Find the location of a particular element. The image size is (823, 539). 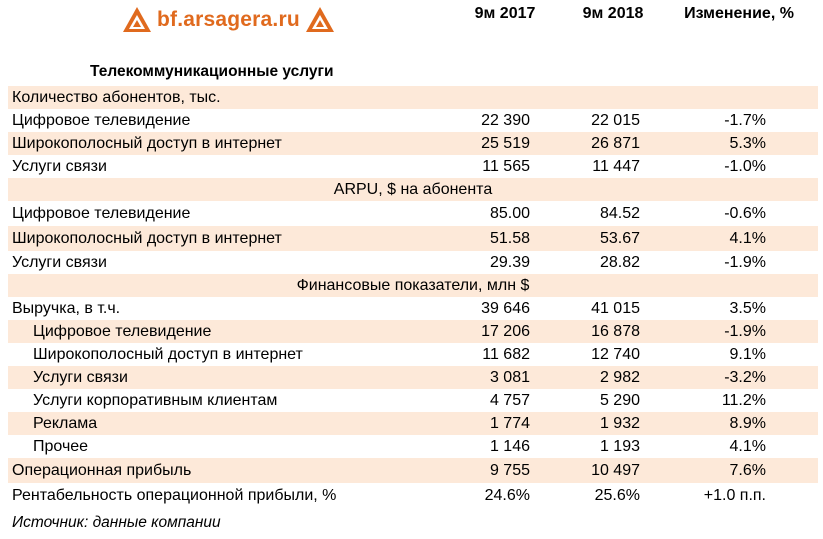

table-row: ARPU, $ на абонента is located at coordinates (413, 189).